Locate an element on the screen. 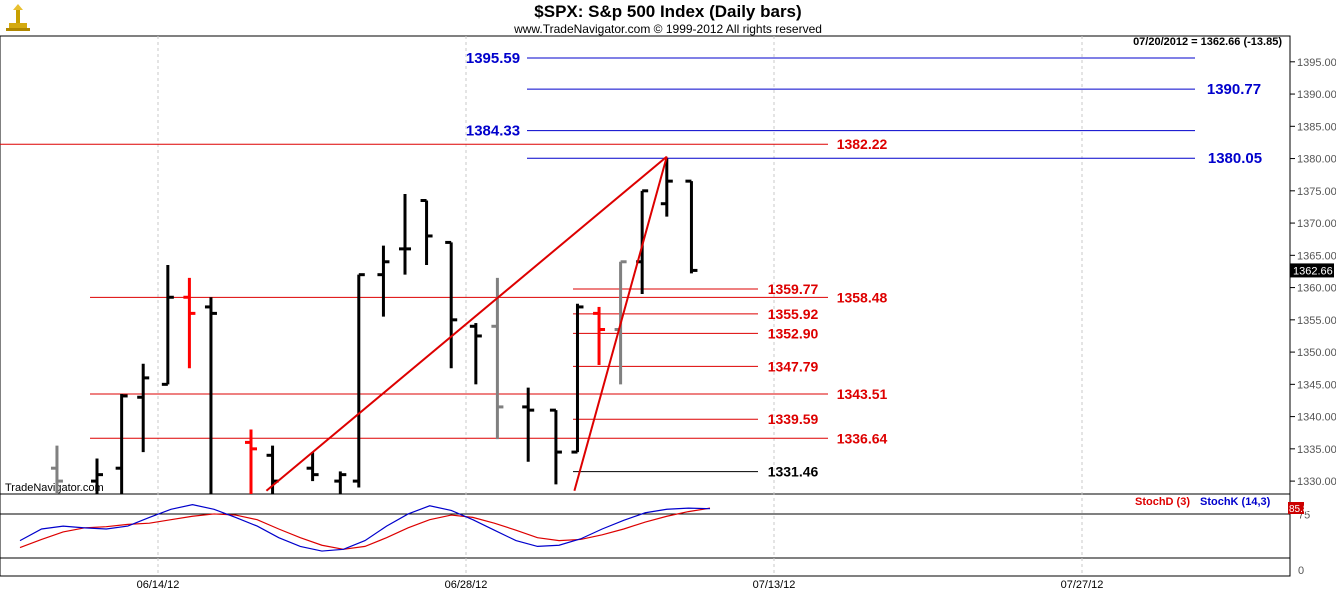 This screenshot has width=1336, height=594. y-tick-label: 1375.00 is located at coordinates (1316, 192).